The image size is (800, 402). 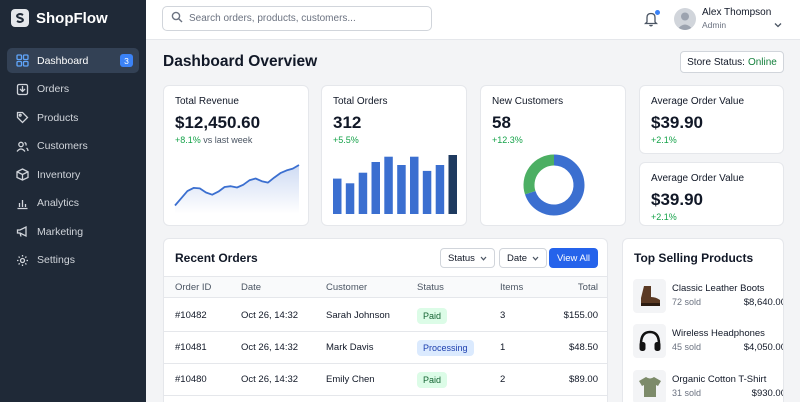 I want to click on kpi-label: Average Order Value, so click(x=698, y=101).